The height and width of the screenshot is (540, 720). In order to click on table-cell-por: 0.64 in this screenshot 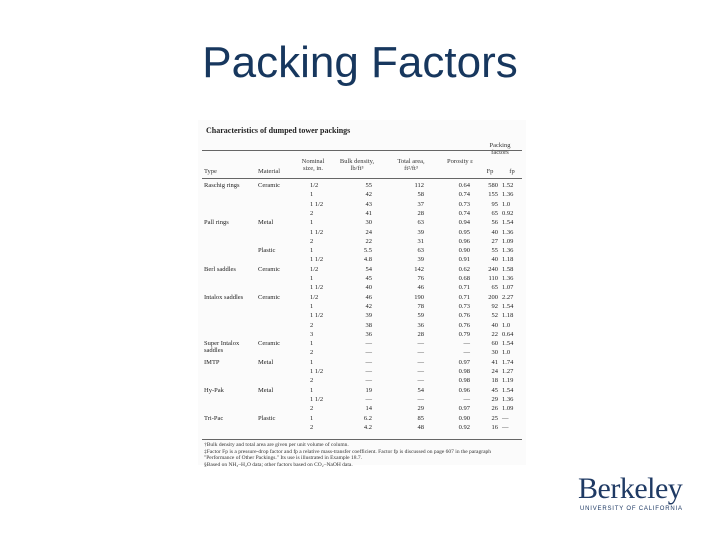, I will do `click(464, 185)`.